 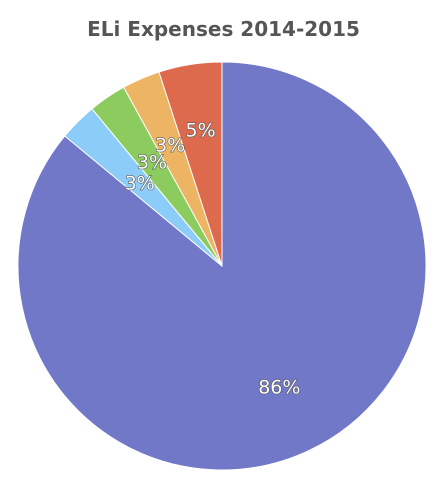 I want to click on pie-slice-label-3: 3%, so click(x=152, y=163).